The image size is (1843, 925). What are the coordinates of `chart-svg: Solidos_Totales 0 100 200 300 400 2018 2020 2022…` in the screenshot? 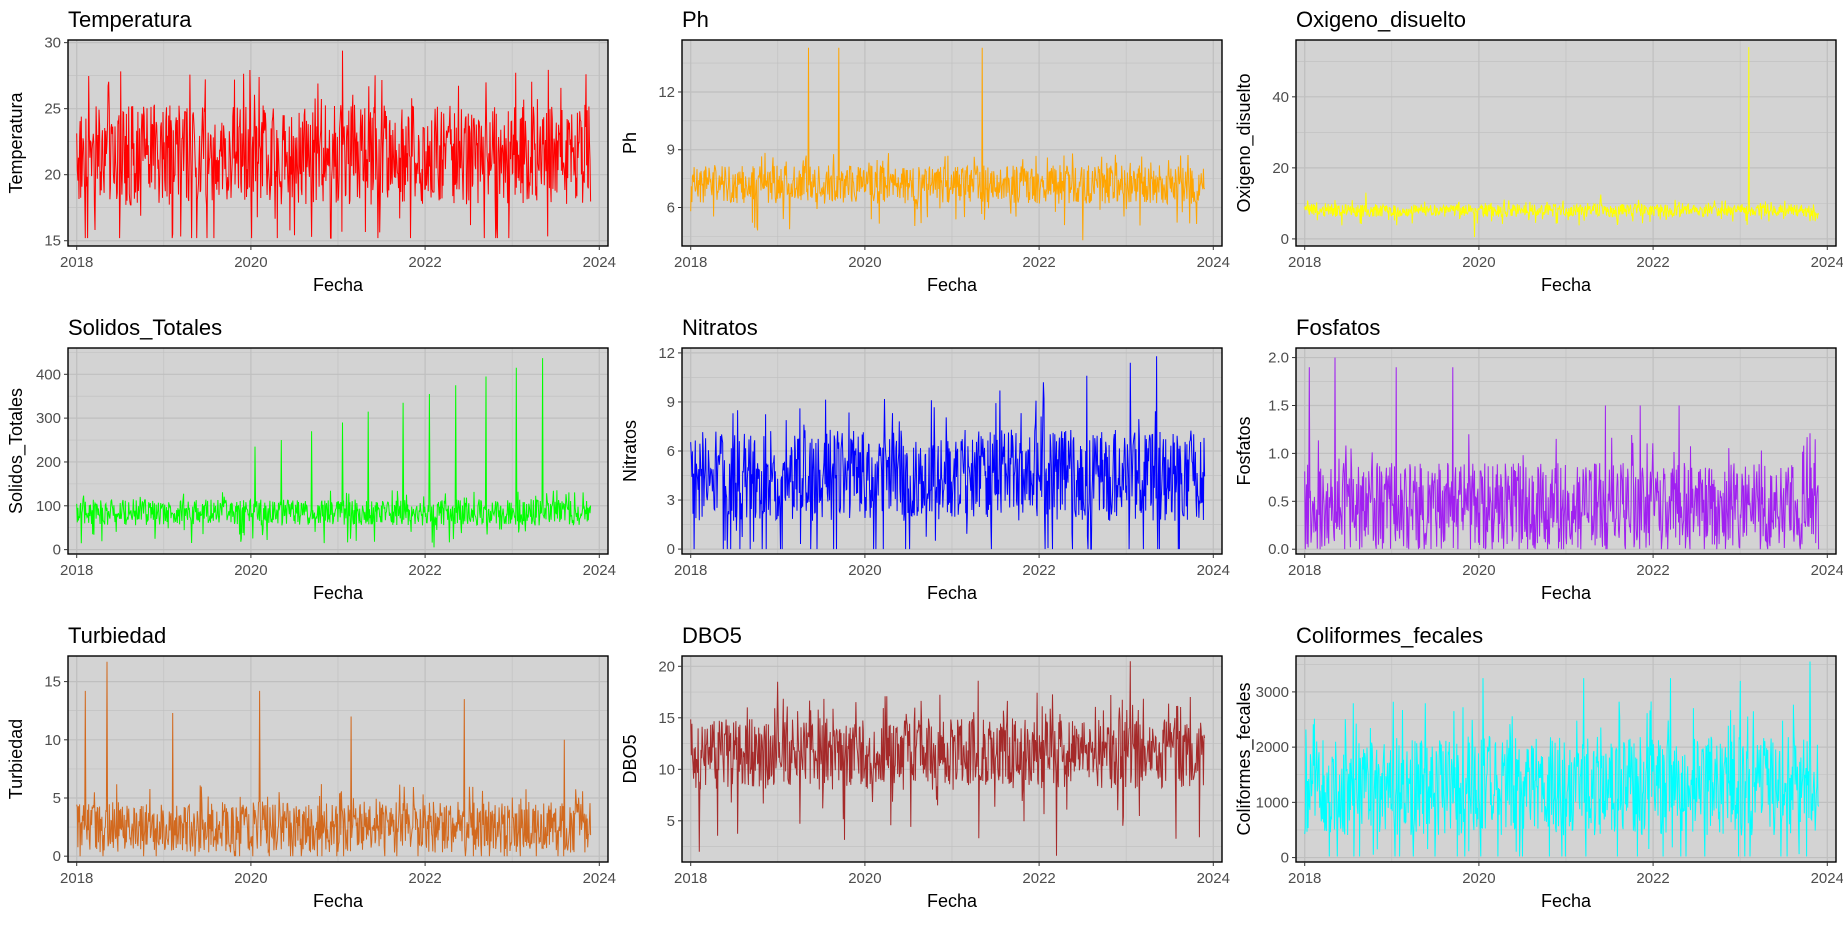 It's located at (311, 459).